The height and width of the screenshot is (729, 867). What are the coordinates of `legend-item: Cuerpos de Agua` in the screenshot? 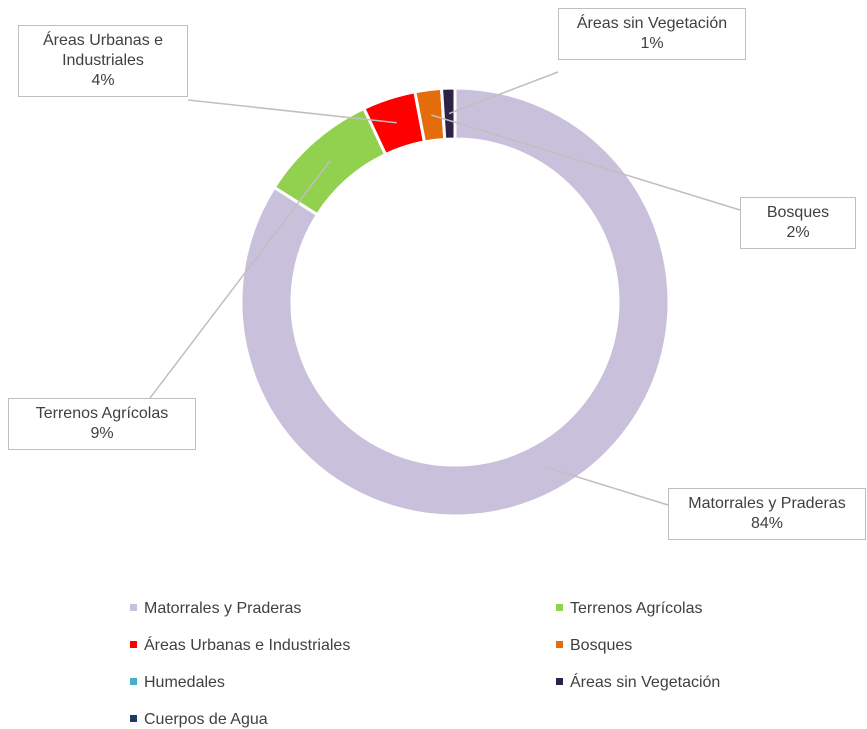 It's located at (199, 720).